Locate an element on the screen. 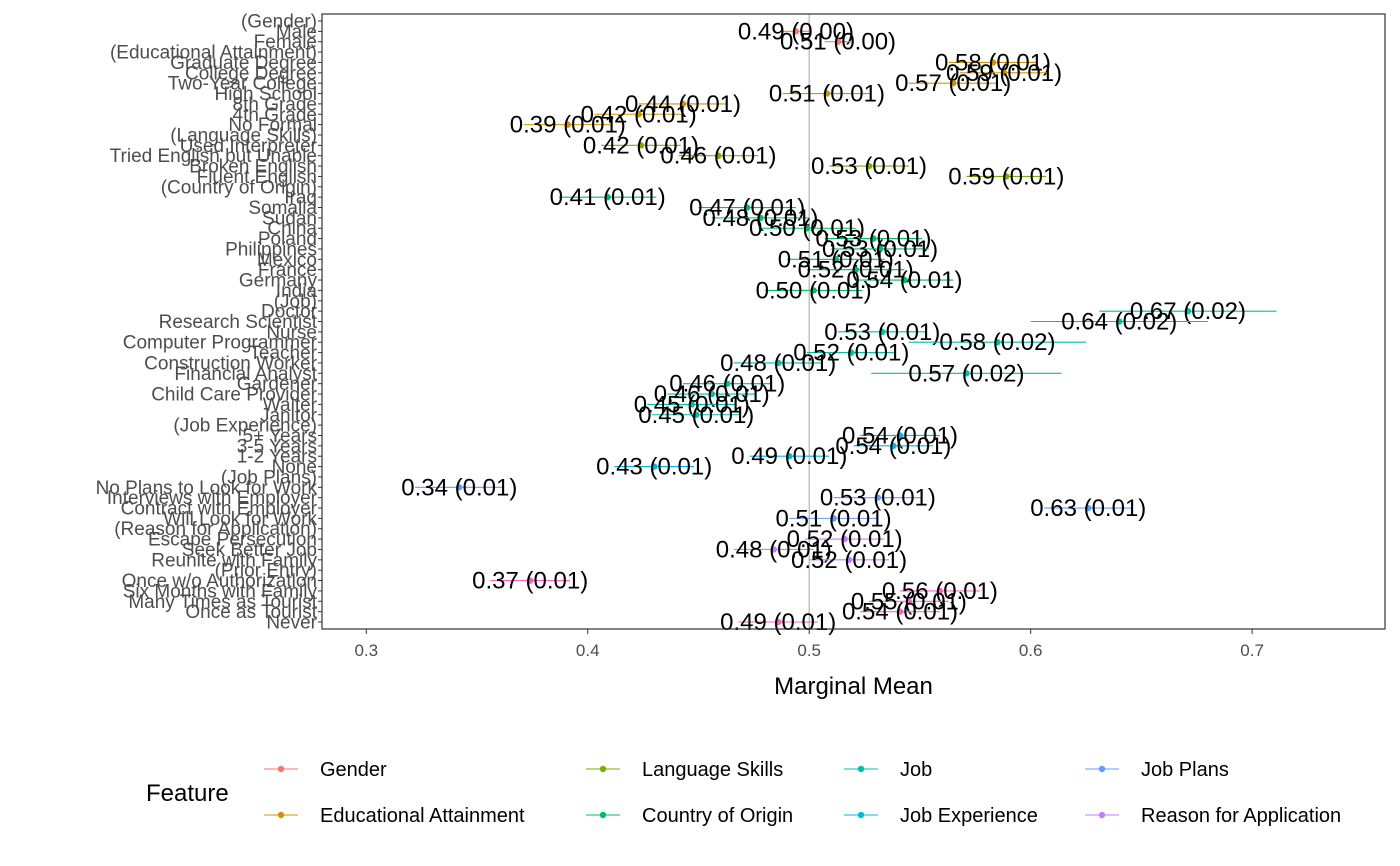 Image resolution: width=1400 pixels, height=866 pixels. legend-item-label: Country of Origin is located at coordinates (717, 816).